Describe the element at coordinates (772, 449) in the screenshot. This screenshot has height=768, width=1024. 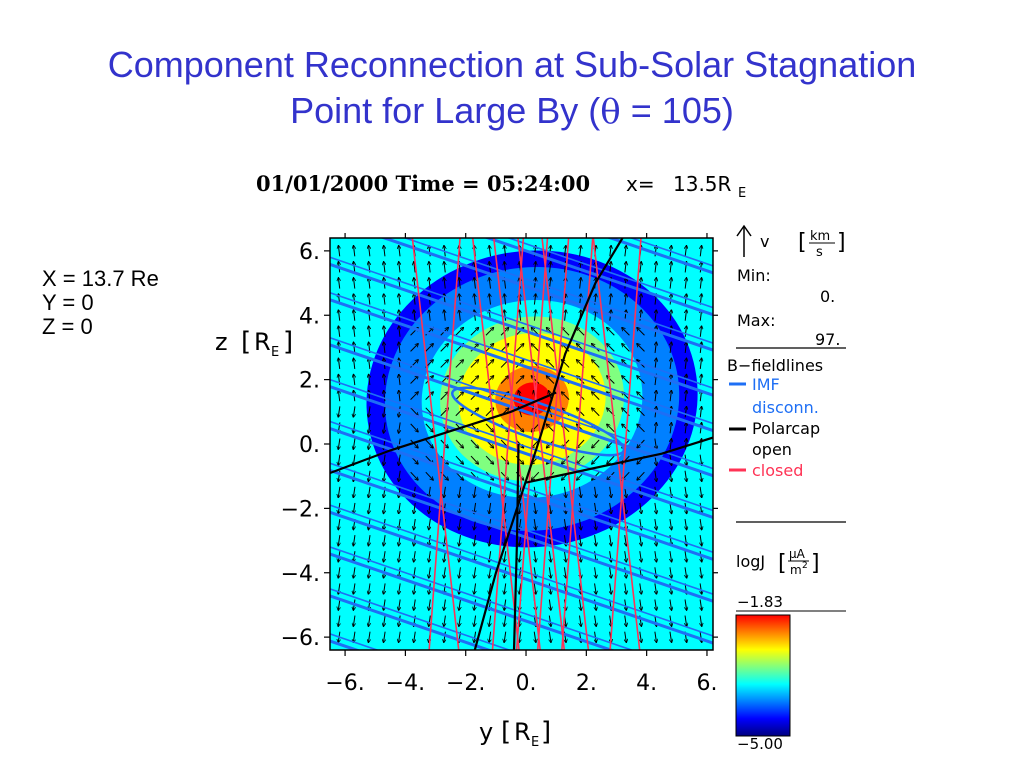
I see `polarcap-legend-sublabel: open` at that location.